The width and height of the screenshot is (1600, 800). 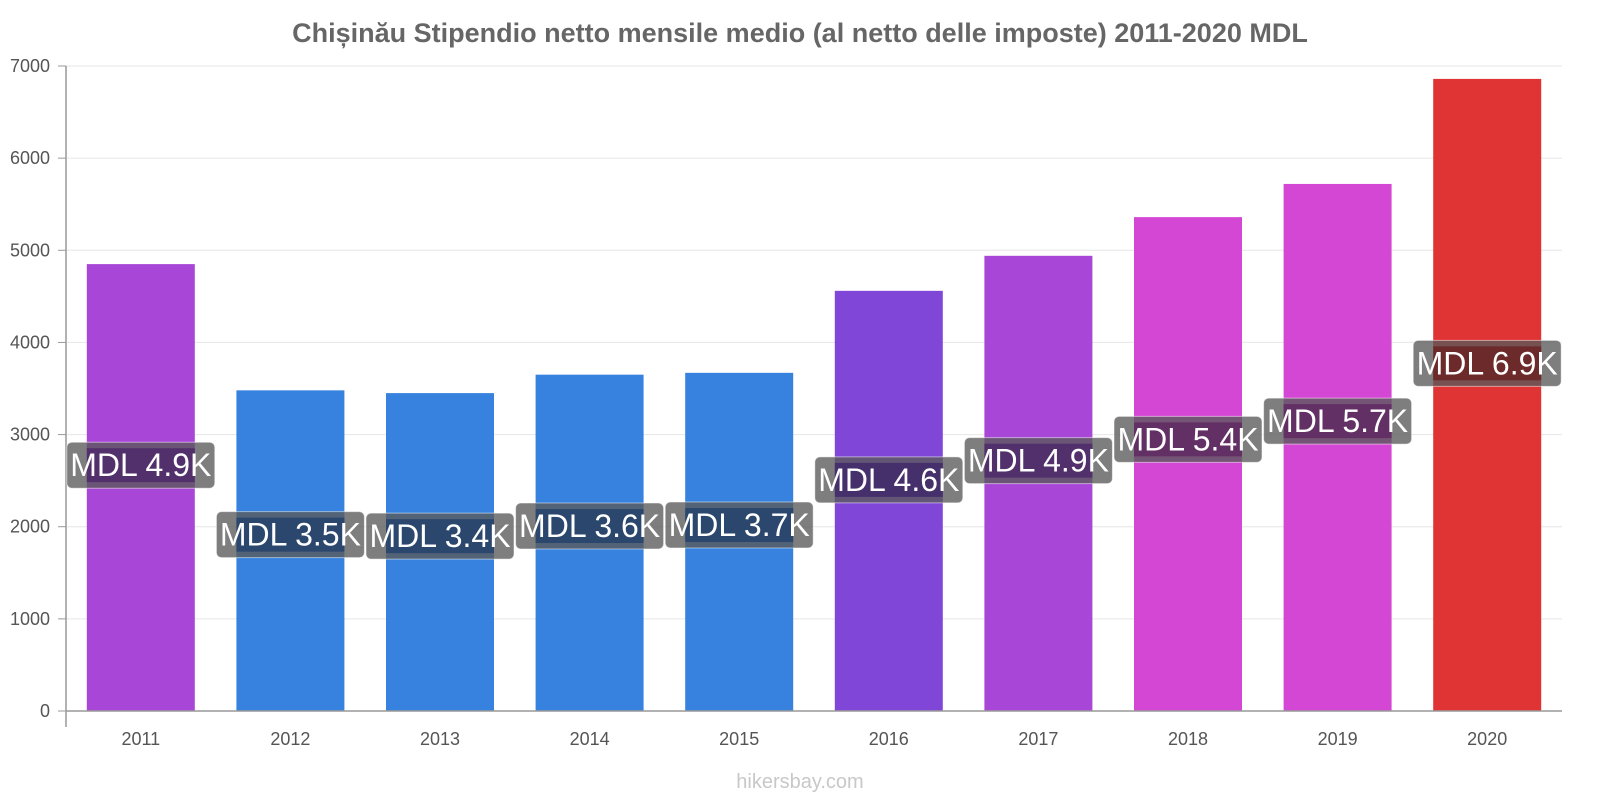 What do you see at coordinates (30, 435) in the screenshot?
I see `y-tick-label: 3000` at bounding box center [30, 435].